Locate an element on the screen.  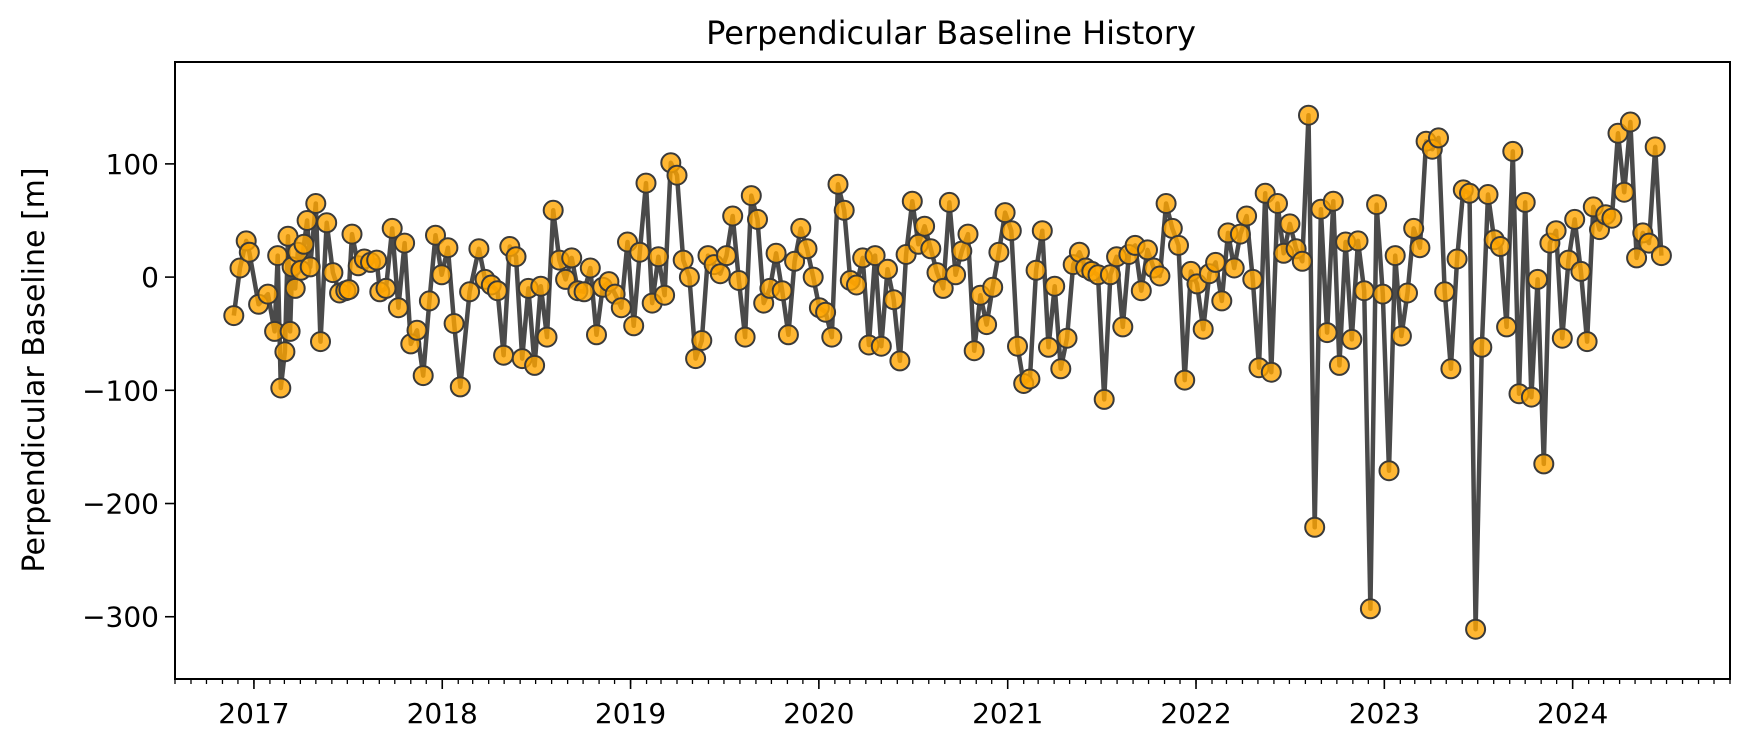
x-tick-label: 2019 is located at coordinates (630, 713).